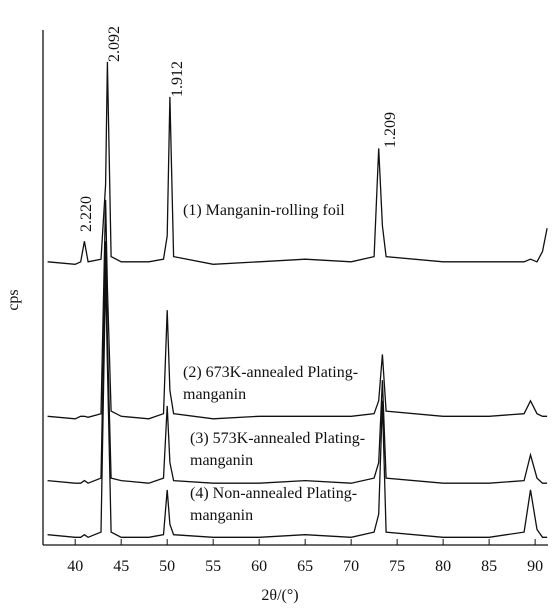 Image resolution: width=560 pixels, height=610 pixels. Describe the element at coordinates (271, 383) in the screenshot. I see `series-label: (2) 673K-annealed Plating-manganin` at that location.